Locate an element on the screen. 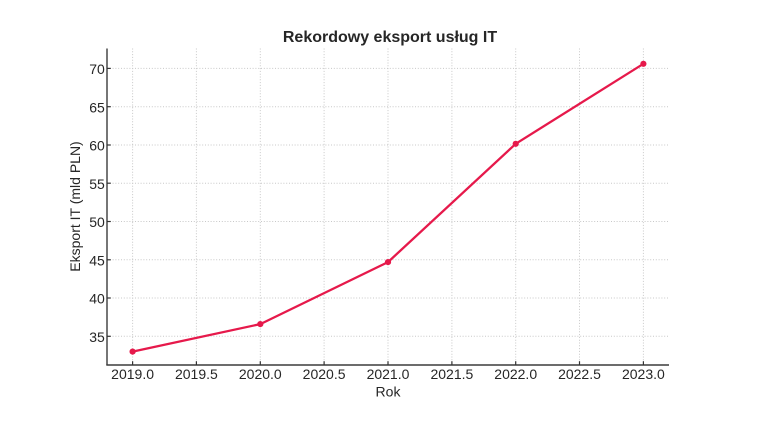 This screenshot has height=437, width=768. svg-text: 2021.0 is located at coordinates (388, 374).